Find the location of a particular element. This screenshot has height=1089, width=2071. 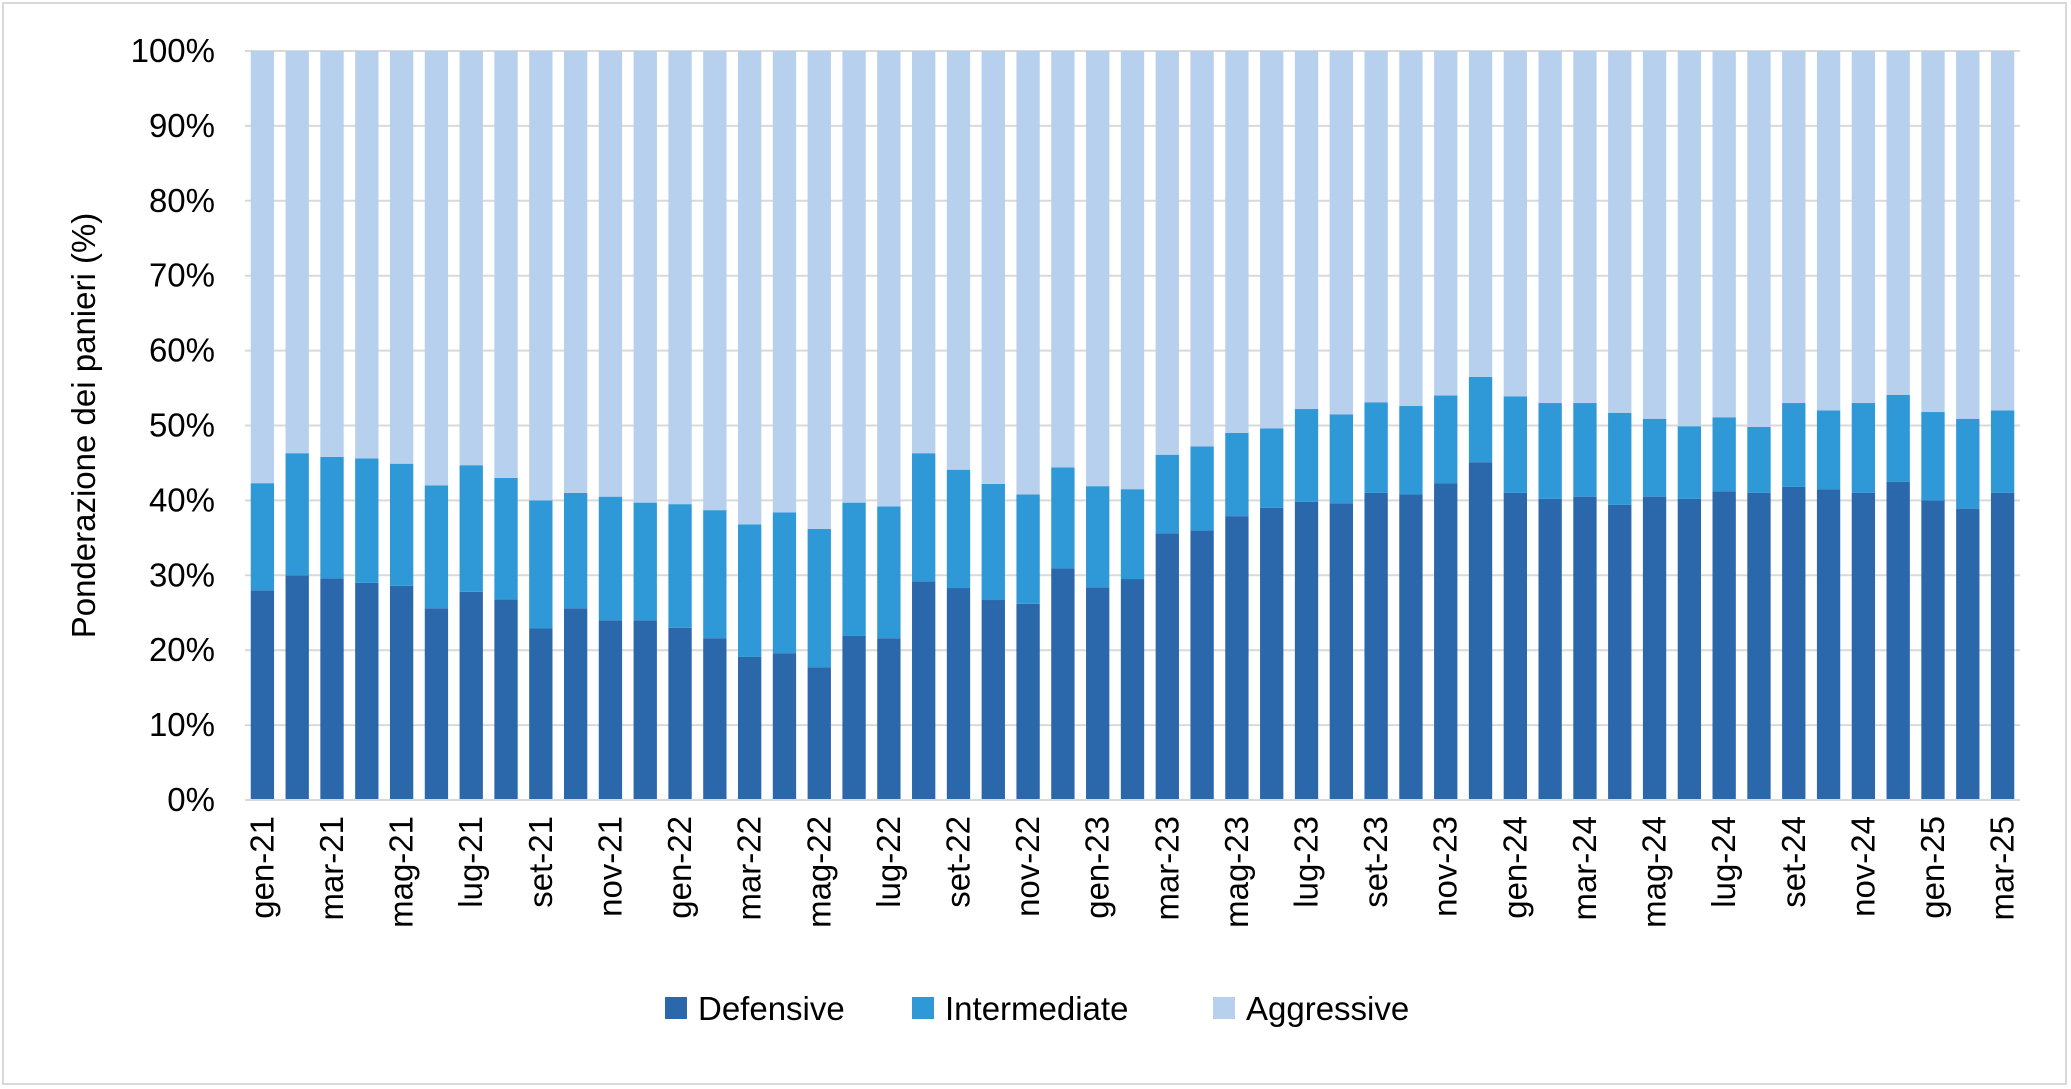

x-tick-label: mar-22 is located at coordinates (749, 868).